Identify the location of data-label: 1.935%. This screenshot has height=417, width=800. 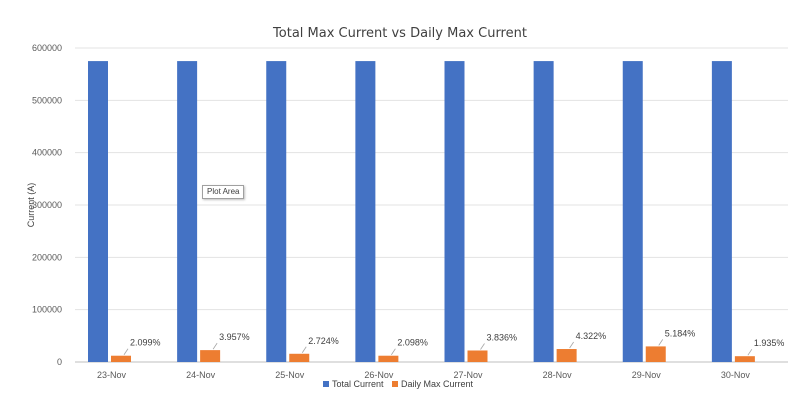
(769, 343).